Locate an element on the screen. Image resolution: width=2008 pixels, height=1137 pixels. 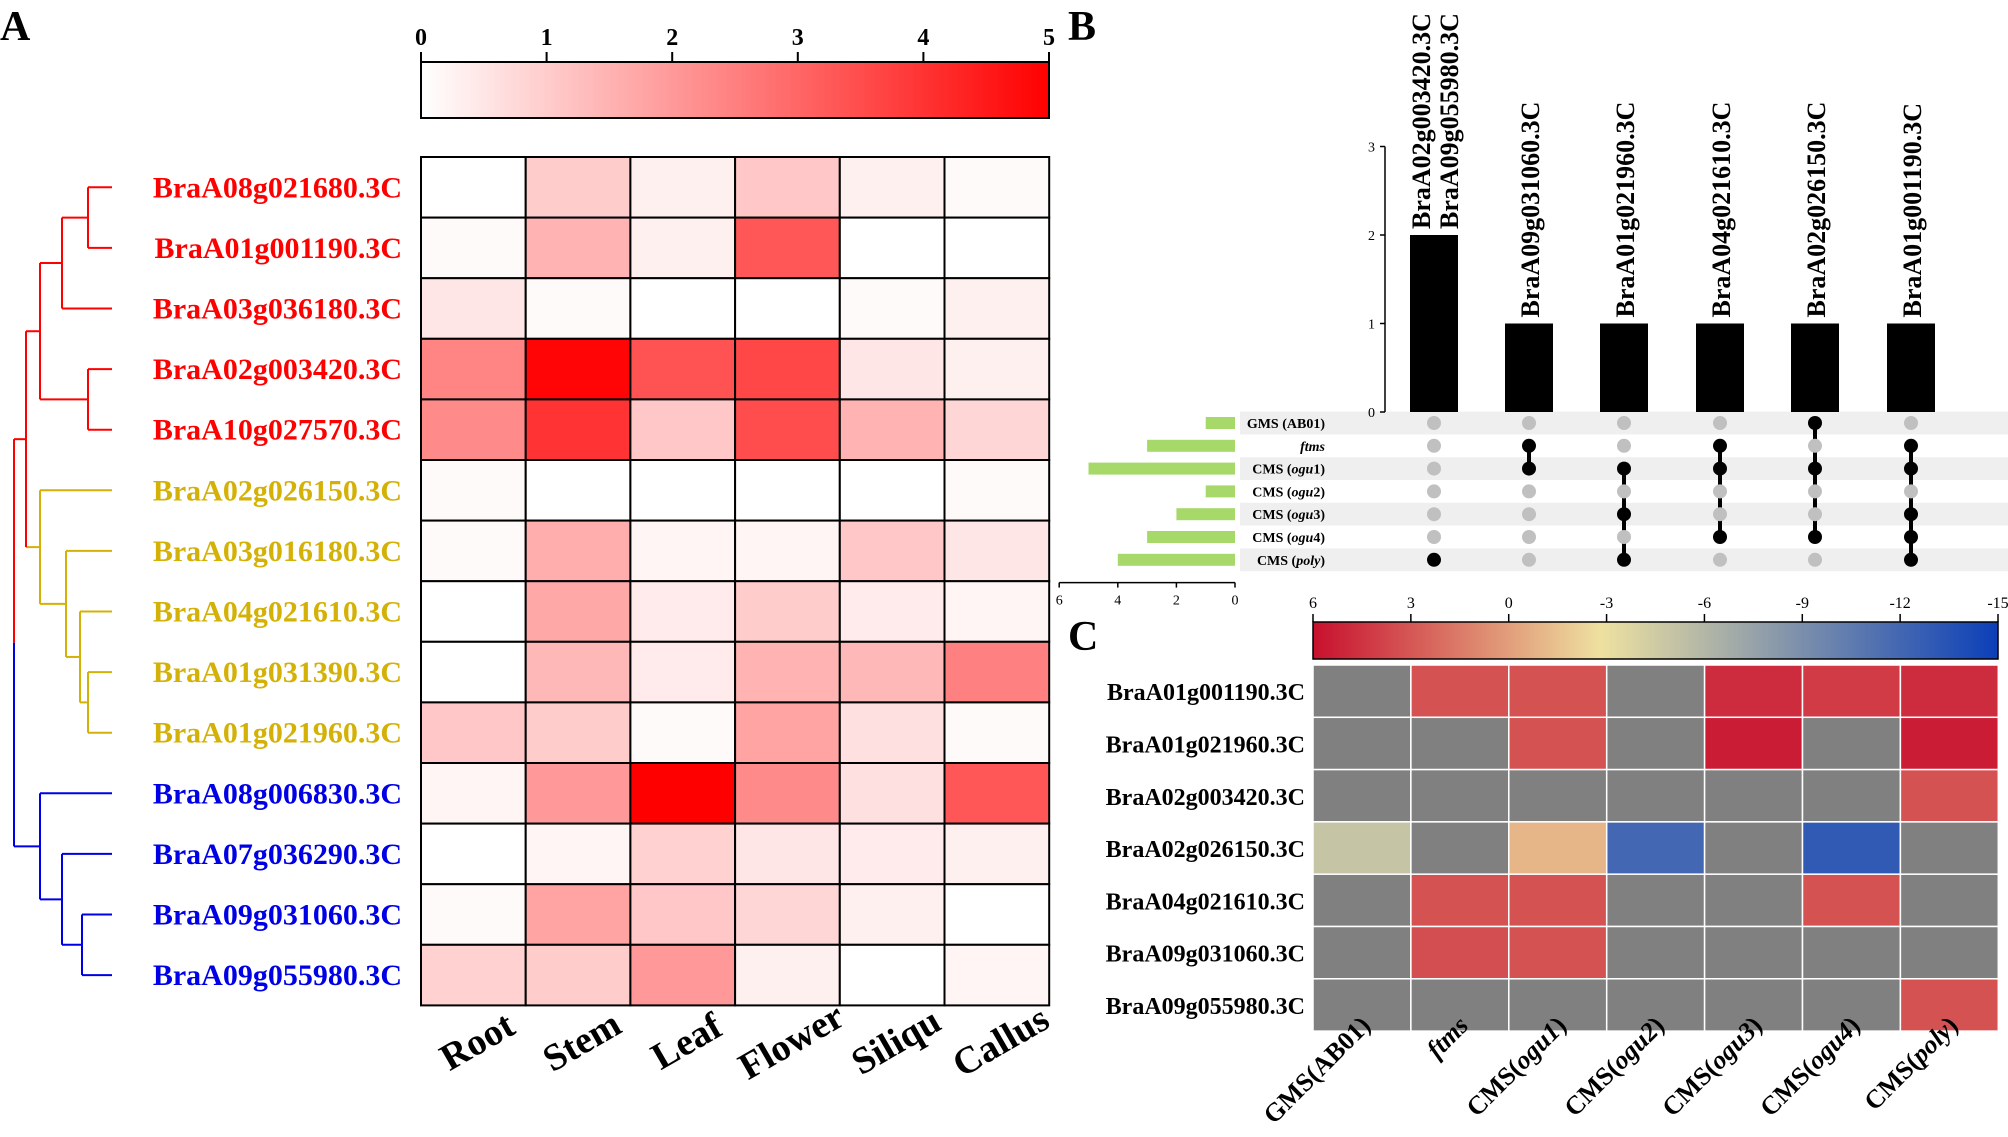
set-size-tick-label: 2 is located at coordinates (1176, 601).